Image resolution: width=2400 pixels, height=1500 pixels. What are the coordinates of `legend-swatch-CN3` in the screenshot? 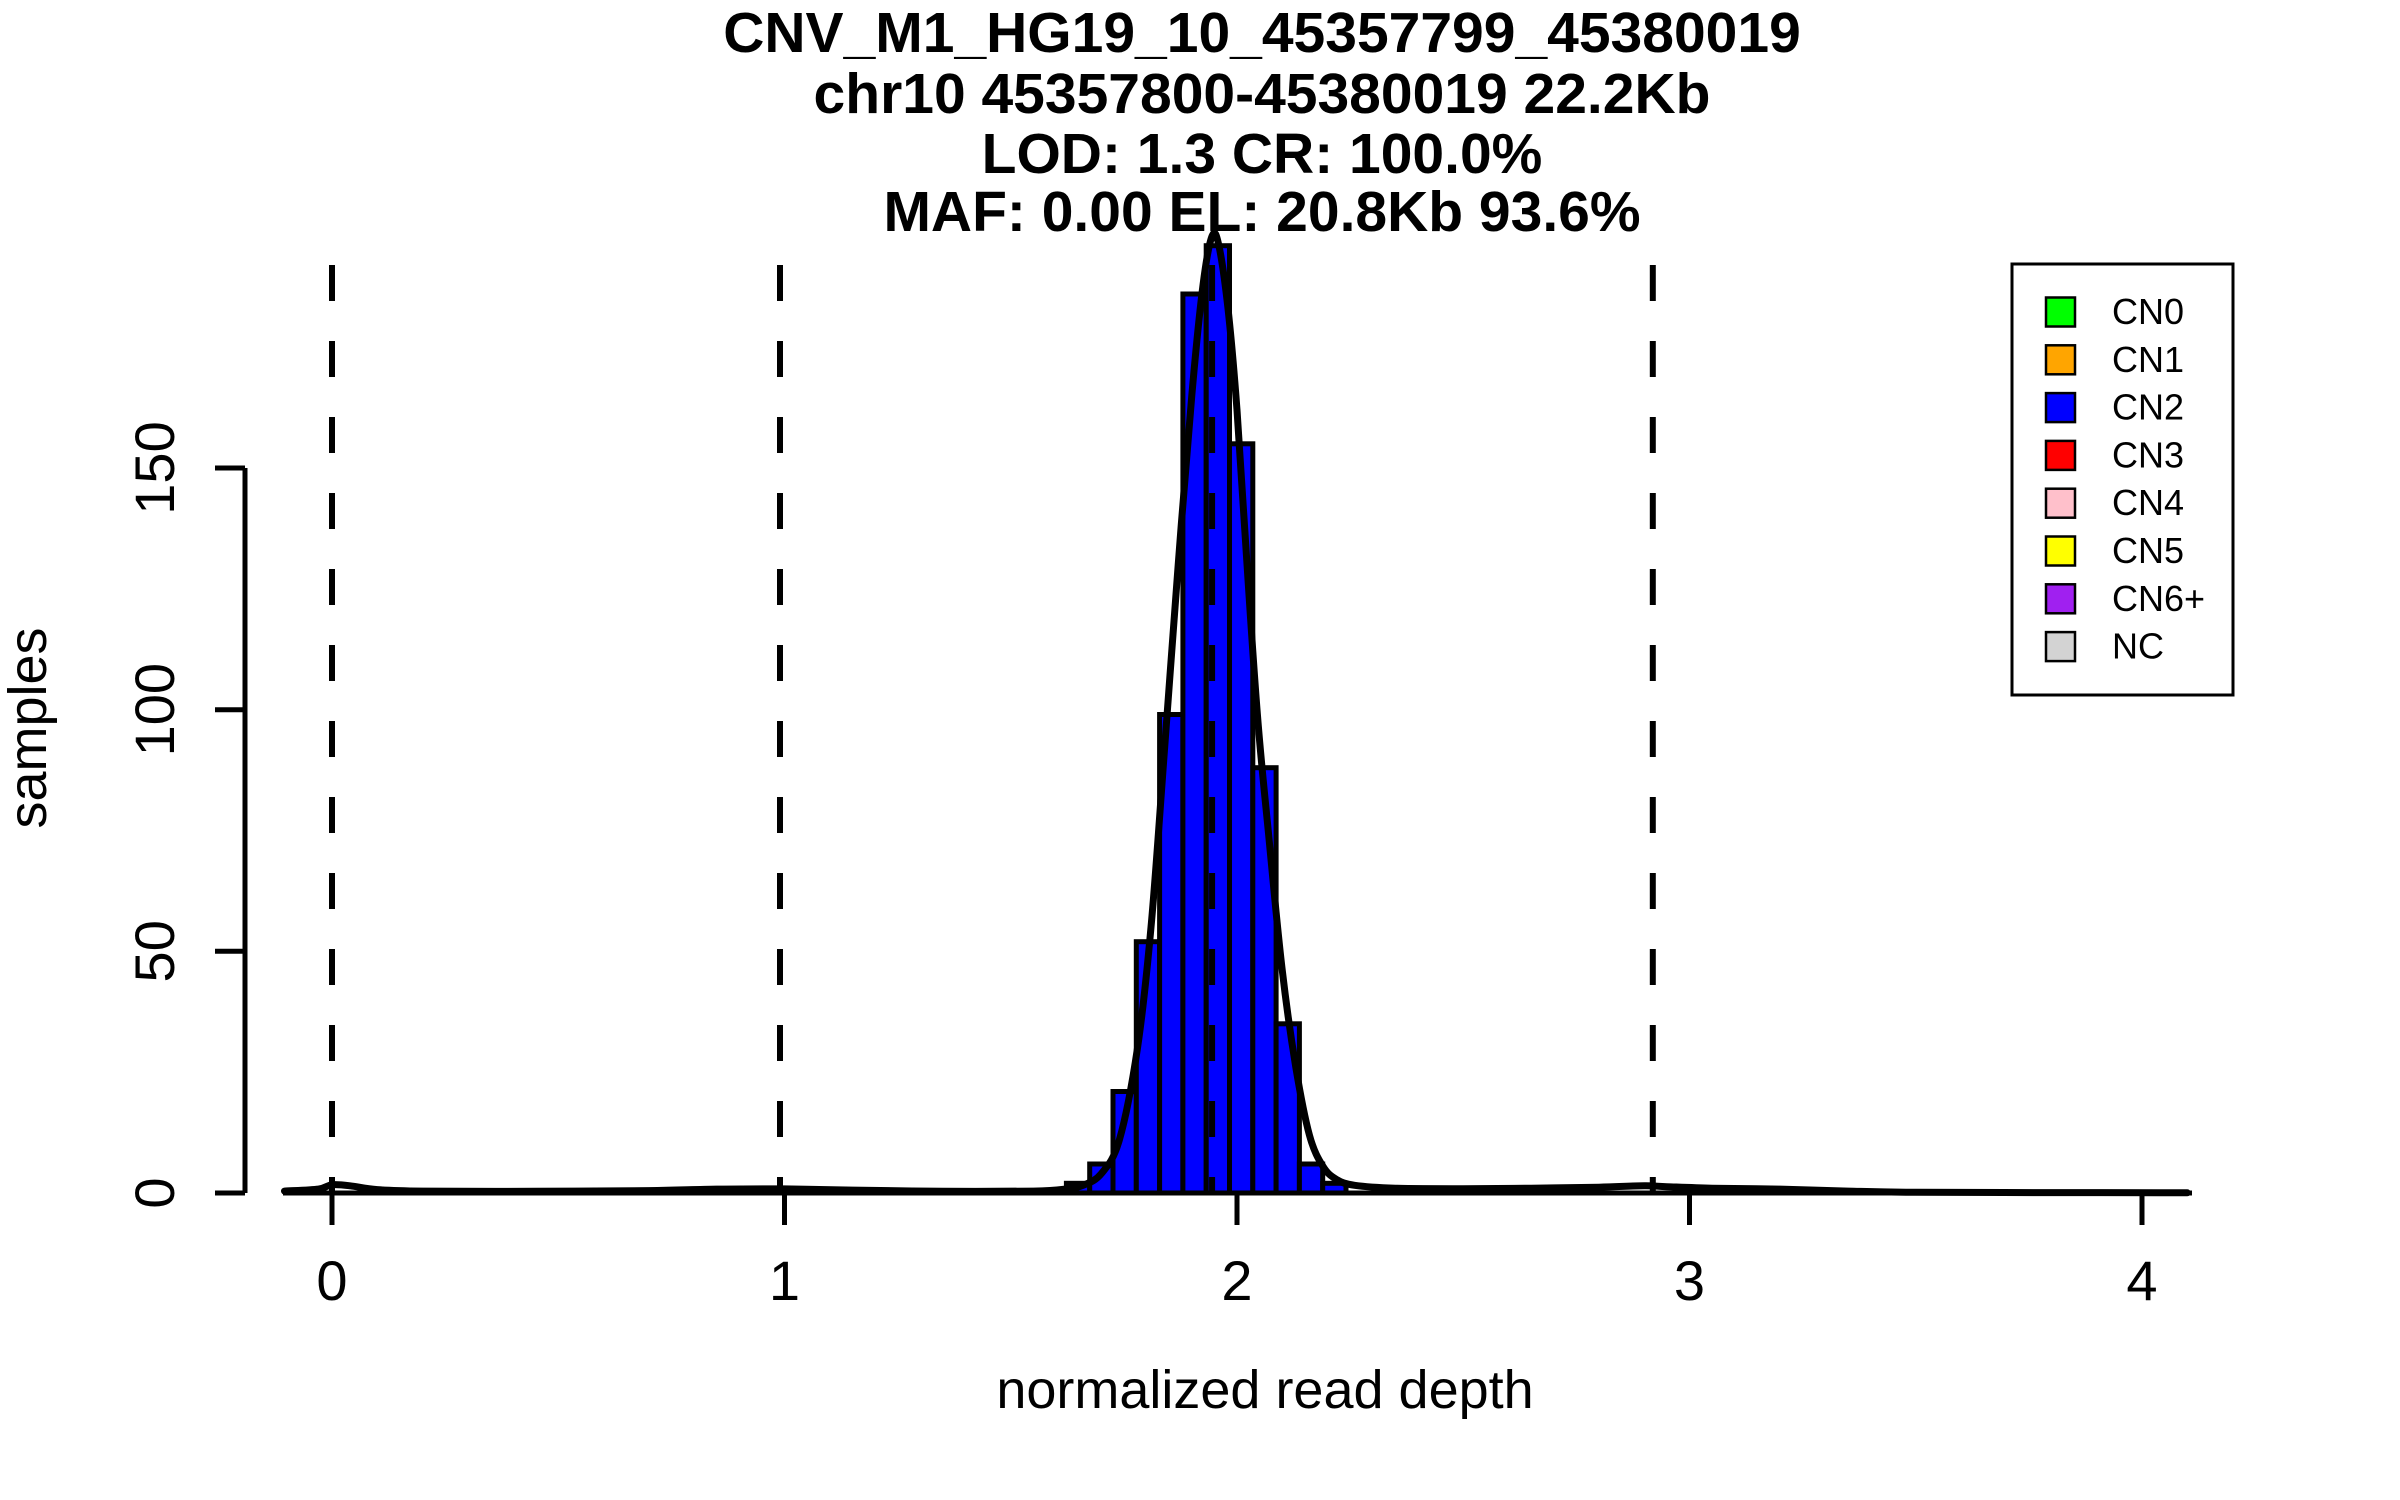 It's located at (2060, 455).